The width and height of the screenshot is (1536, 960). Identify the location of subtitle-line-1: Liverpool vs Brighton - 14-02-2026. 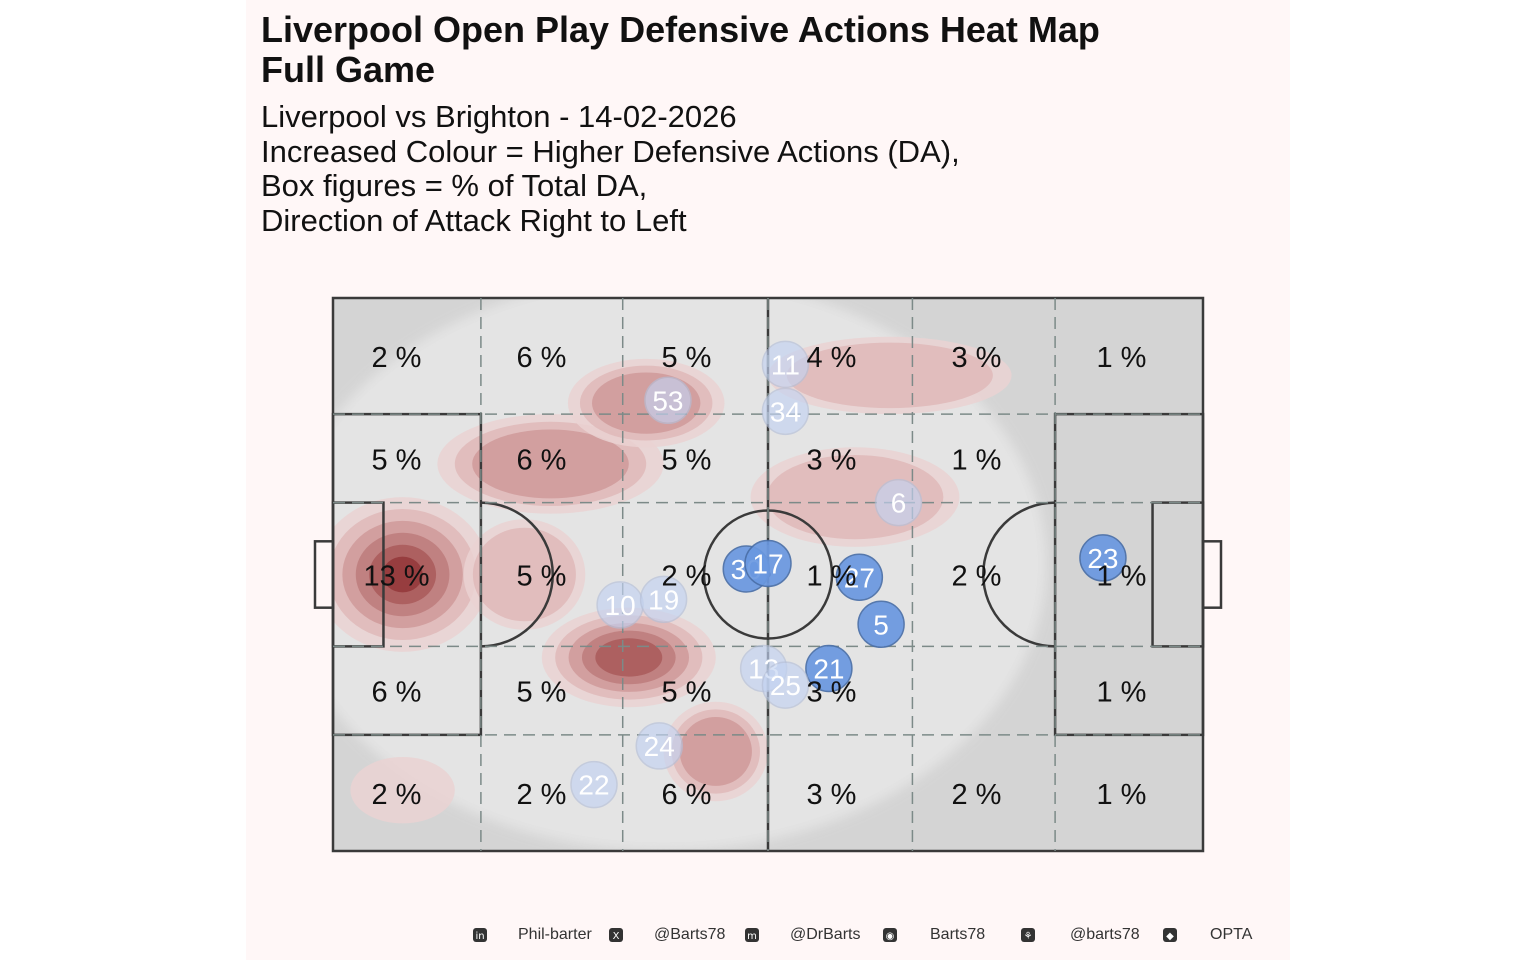
(499, 116).